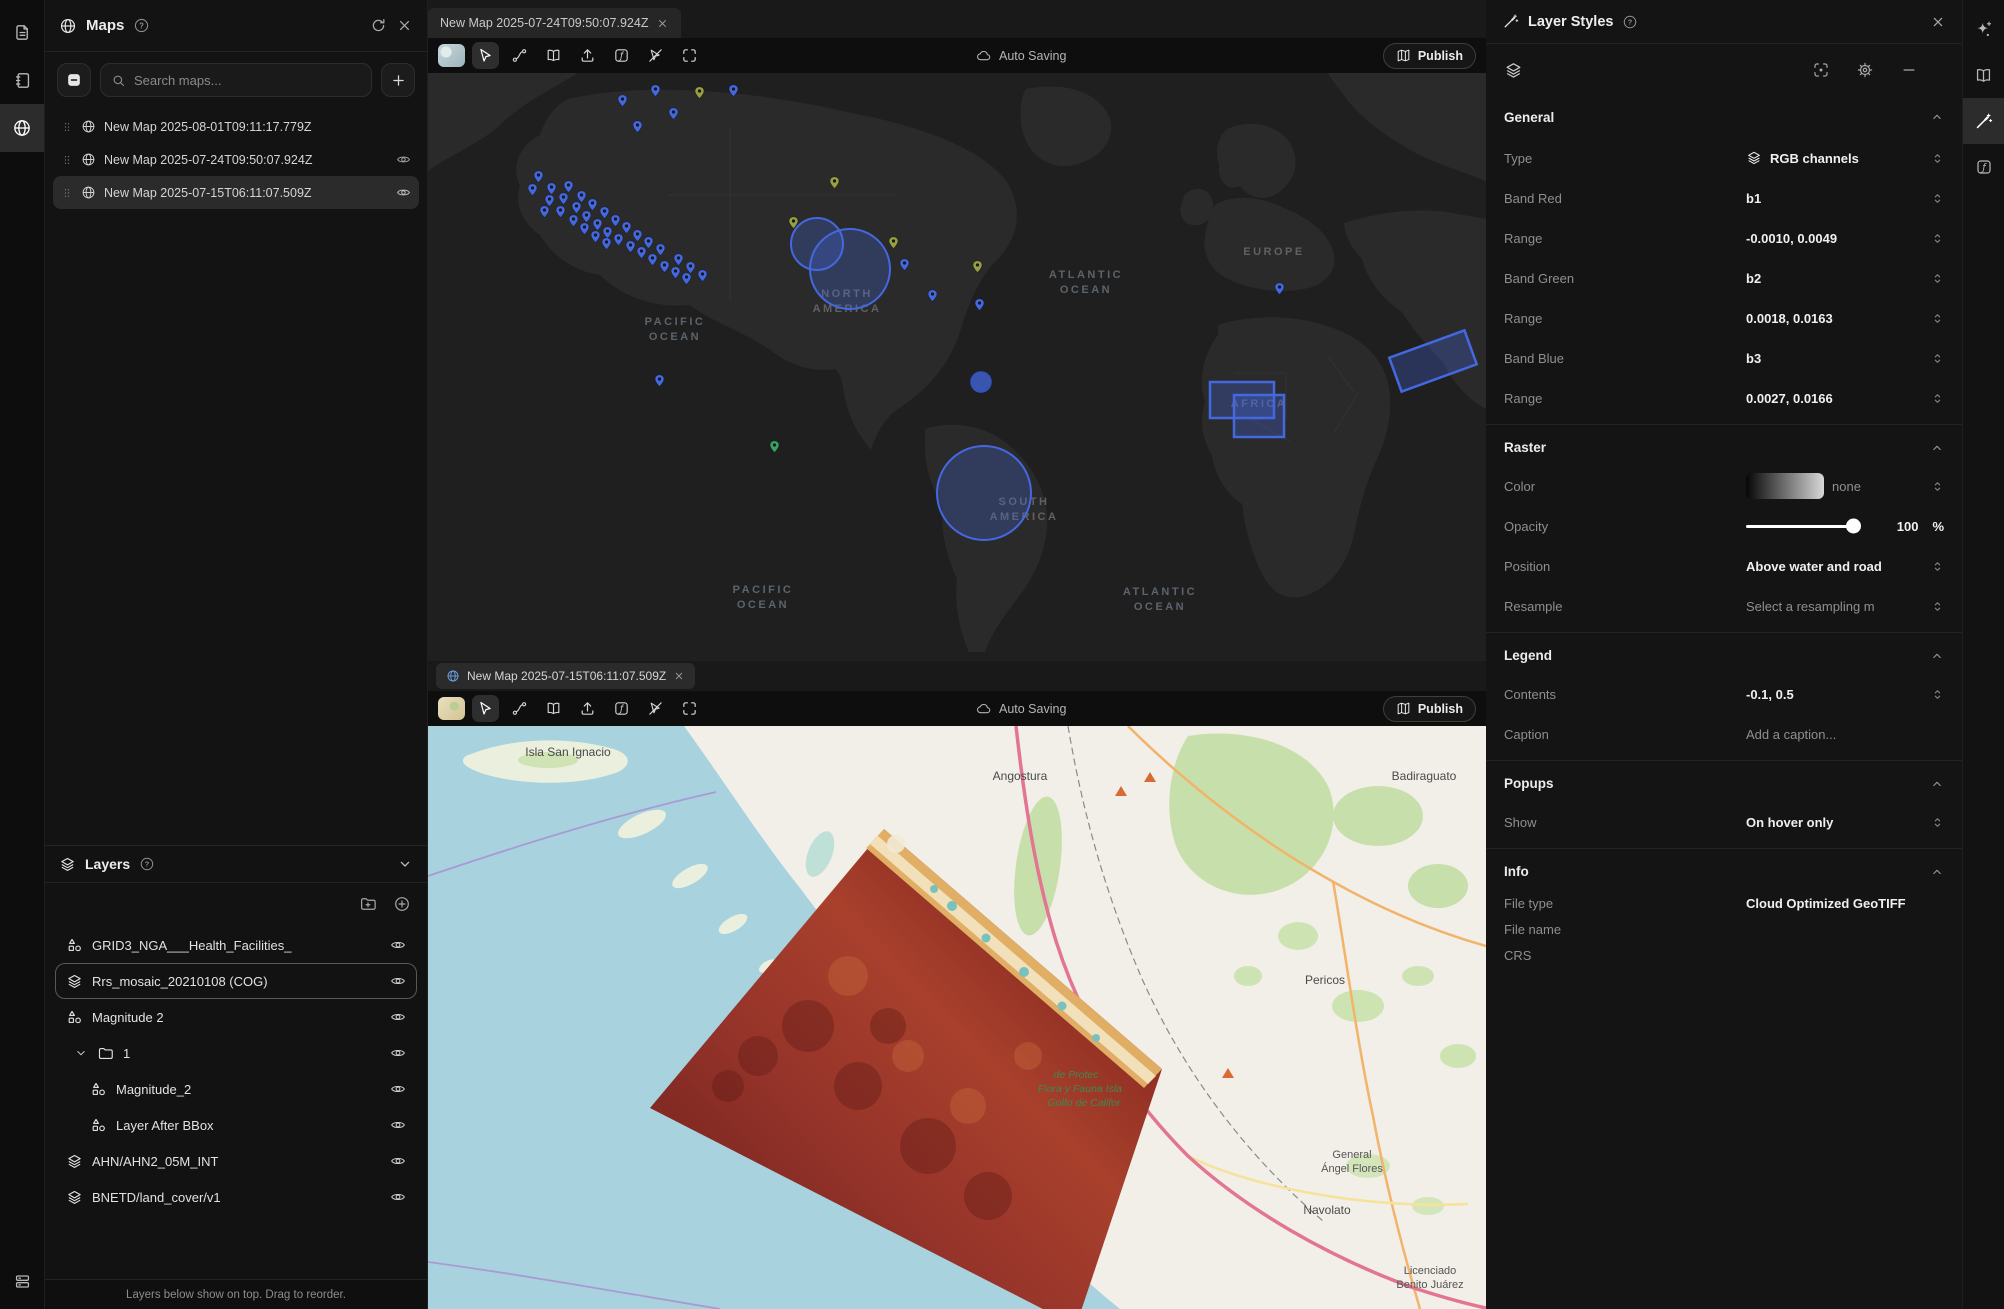 The image size is (2004, 1309). What do you see at coordinates (236, 159) in the screenshot?
I see `map-list-item: New Map 2025-07-24T09:50:07.924Z` at bounding box center [236, 159].